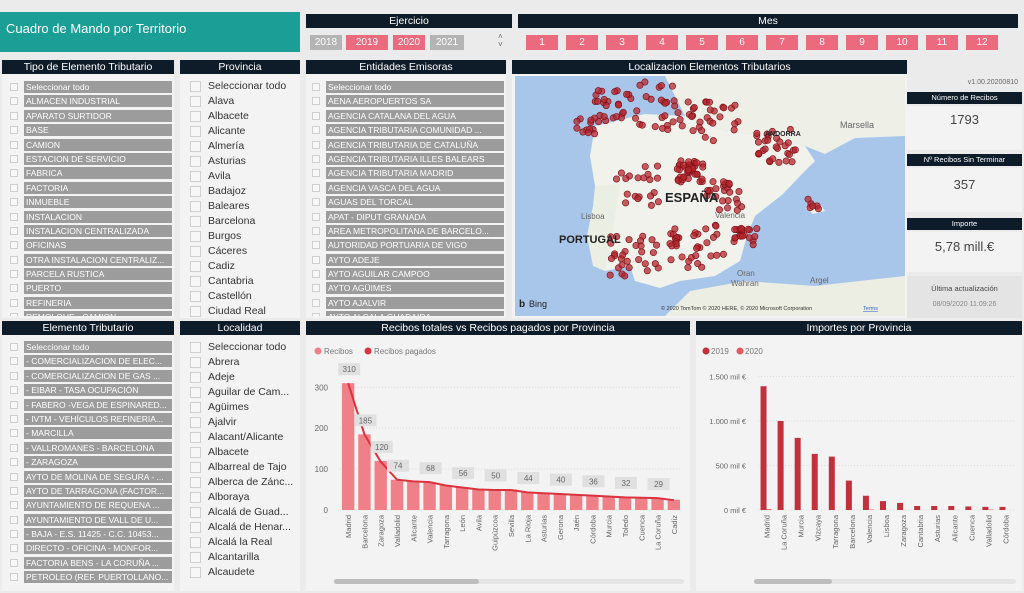  I want to click on list-item: Alcaudete, so click(245, 572).